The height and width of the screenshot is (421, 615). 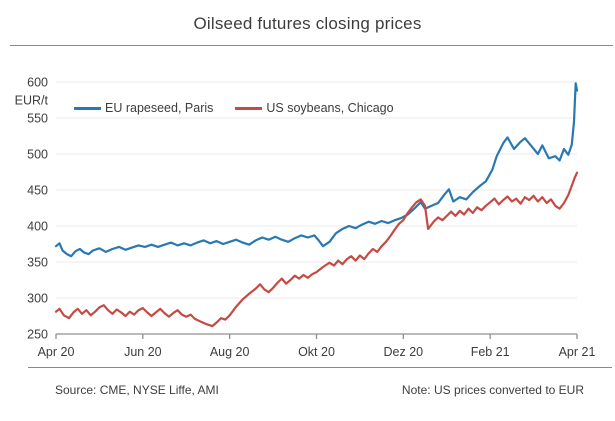 I want to click on x-tick-label-6: Apr 21, so click(x=577, y=352).